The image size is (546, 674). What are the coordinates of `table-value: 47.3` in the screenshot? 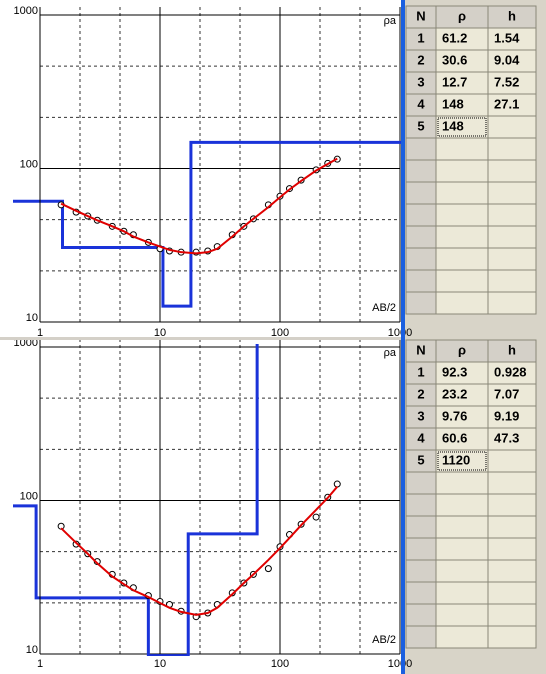 It's located at (506, 437).